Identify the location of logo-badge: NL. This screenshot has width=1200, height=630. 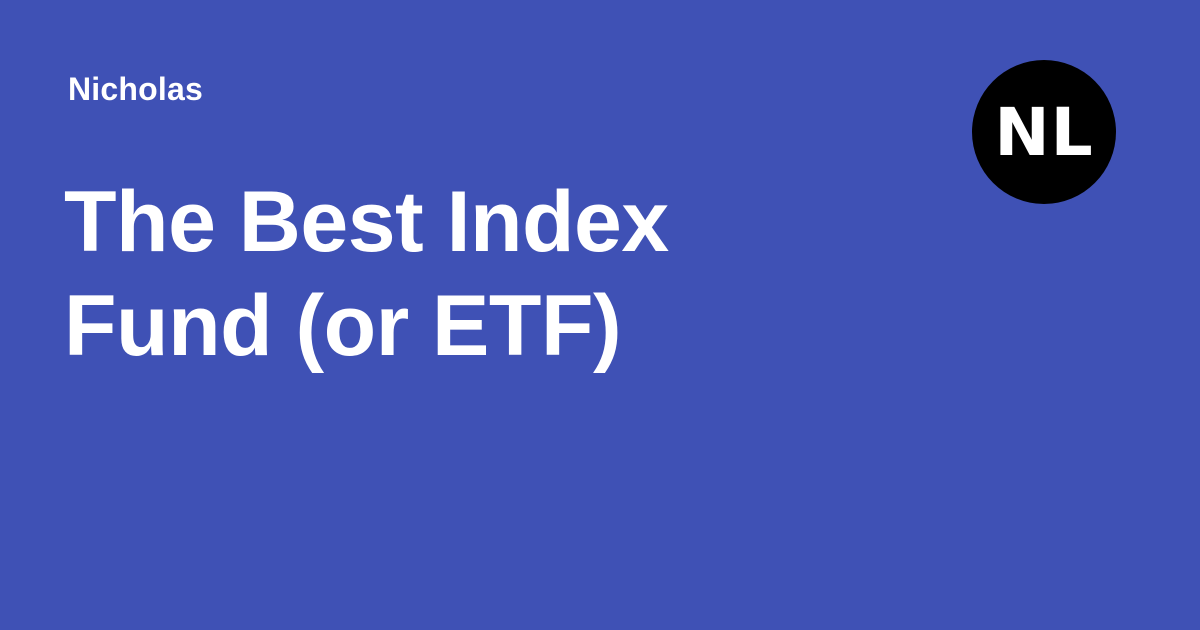
(1044, 132).